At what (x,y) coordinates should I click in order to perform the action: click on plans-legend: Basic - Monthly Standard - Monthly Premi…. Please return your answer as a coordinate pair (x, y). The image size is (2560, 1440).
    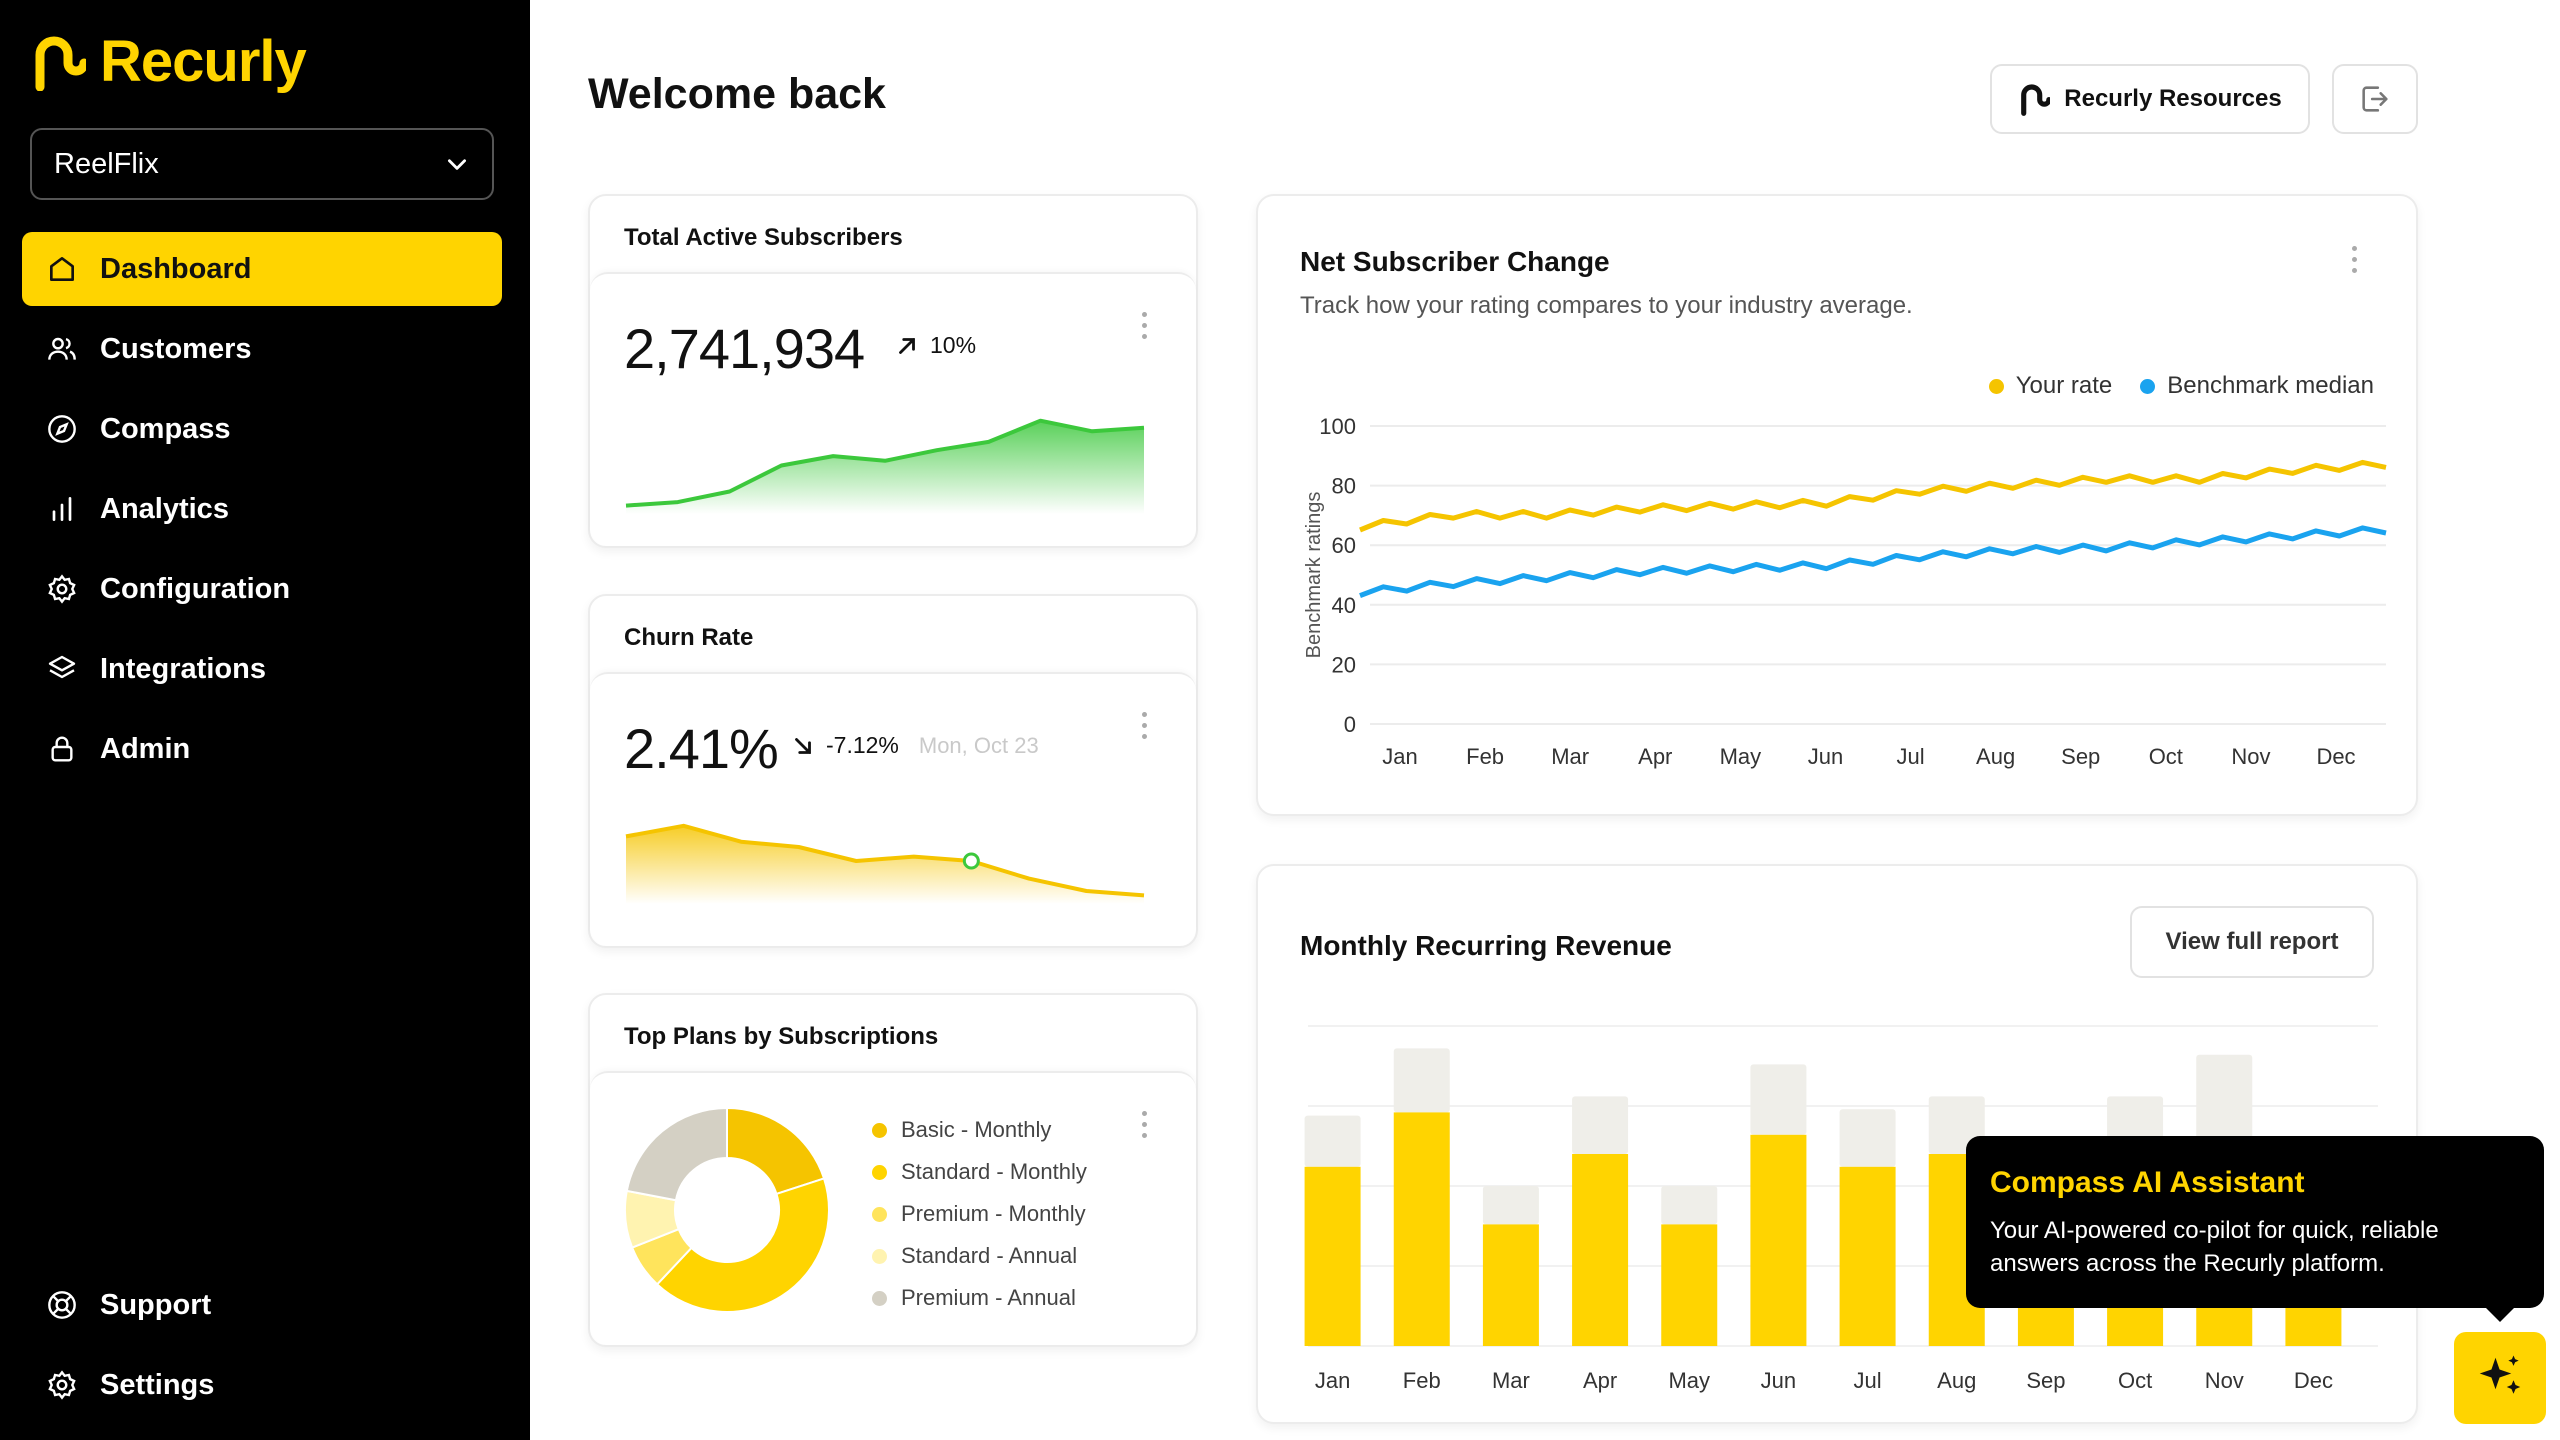
    Looking at the image, I should click on (979, 1222).